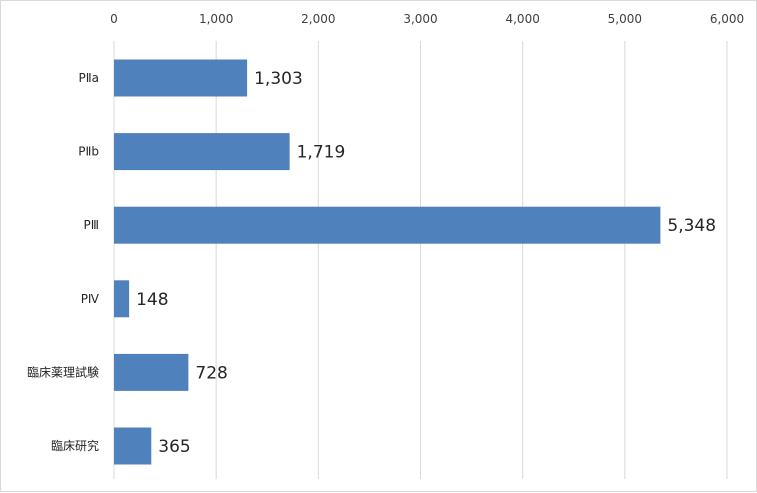 The height and width of the screenshot is (493, 757). I want to click on x-tick-label: 1,000, so click(216, 19).